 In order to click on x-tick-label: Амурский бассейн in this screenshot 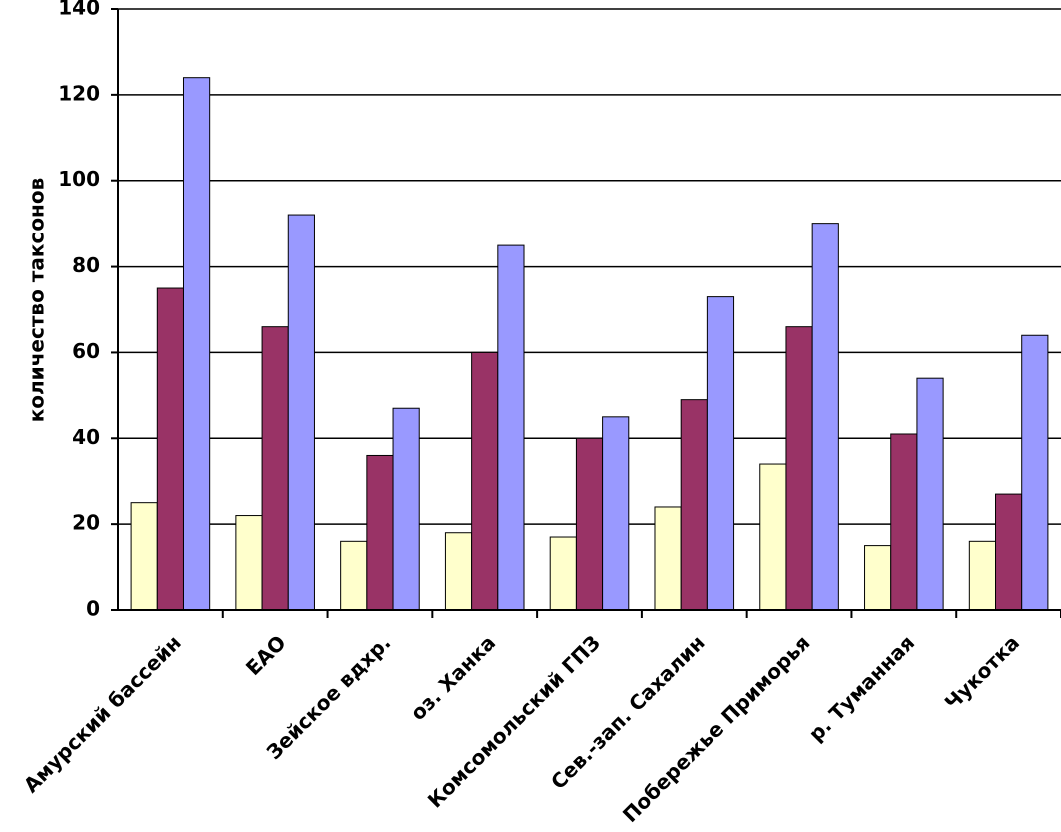, I will do `click(102, 713)`.